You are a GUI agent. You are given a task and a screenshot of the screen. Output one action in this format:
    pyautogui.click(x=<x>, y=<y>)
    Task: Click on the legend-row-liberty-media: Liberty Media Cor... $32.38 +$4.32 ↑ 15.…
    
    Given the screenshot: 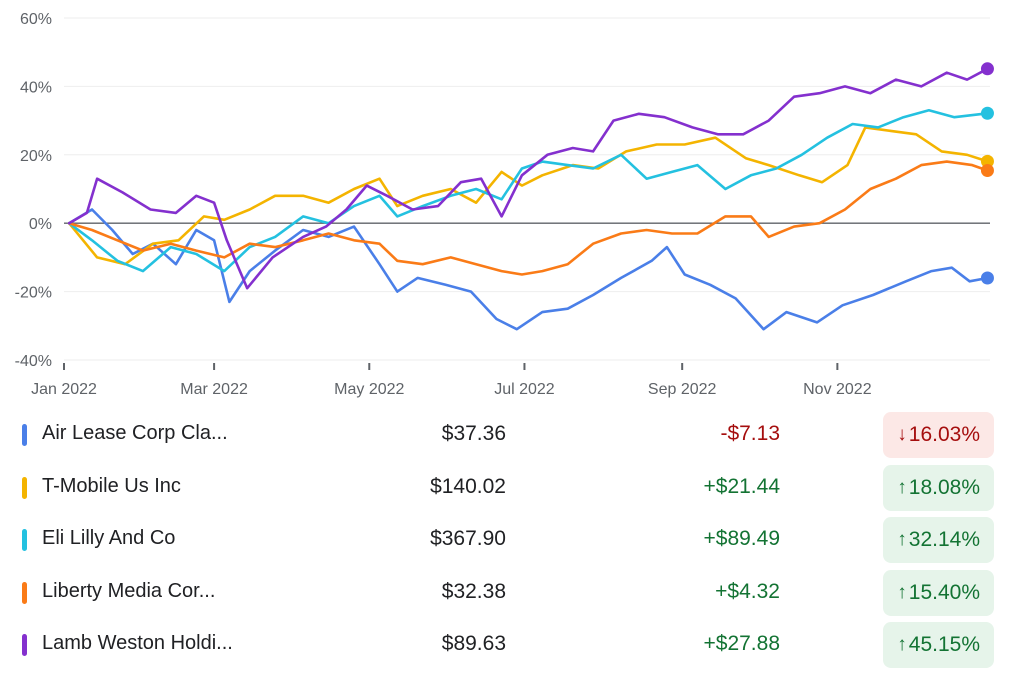 What is the action you would take?
    pyautogui.click(x=507, y=592)
    